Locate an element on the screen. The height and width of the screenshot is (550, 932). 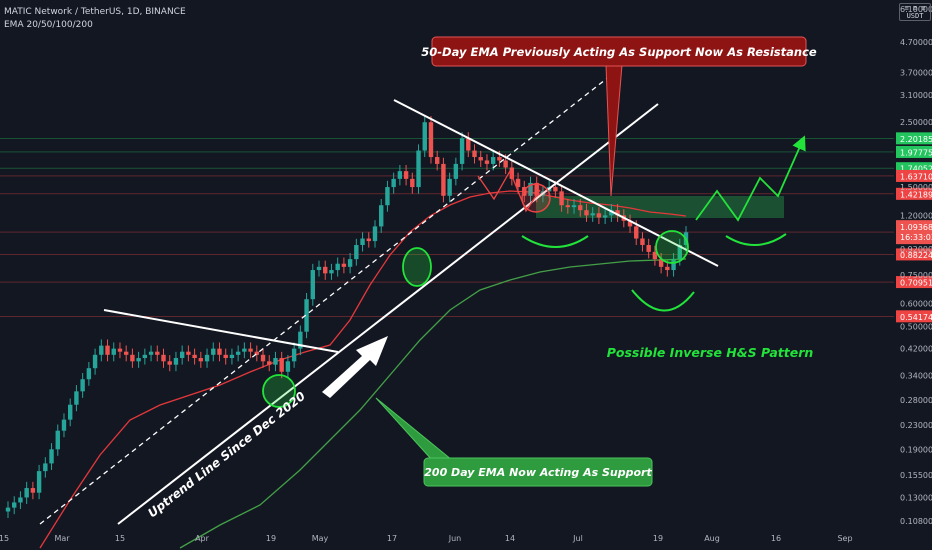
price-level-label: 1.97775 is located at coordinates (916, 152).